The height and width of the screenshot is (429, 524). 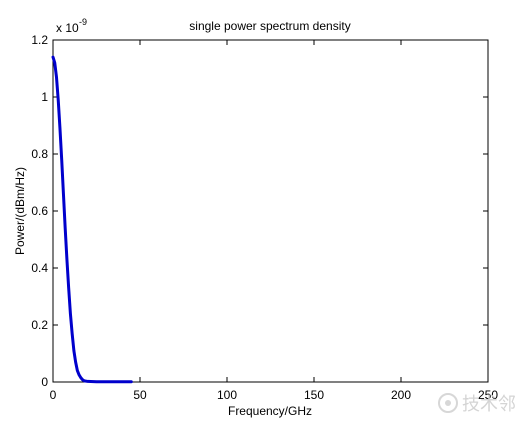 I want to click on y-multiplier-label: x 10, so click(x=67, y=28).